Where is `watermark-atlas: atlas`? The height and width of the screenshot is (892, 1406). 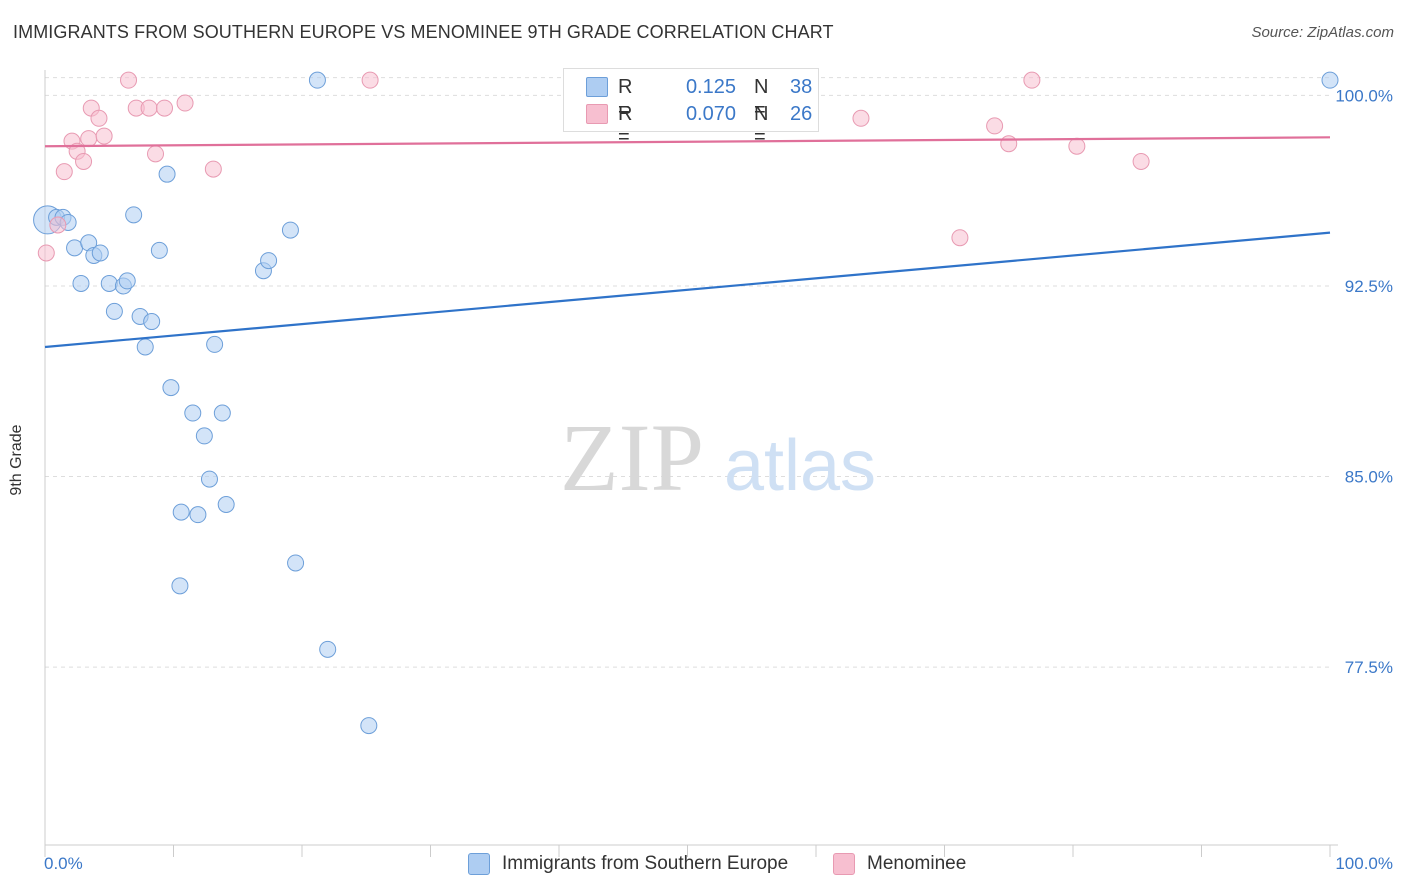
watermark-atlas: atlas is located at coordinates (800, 466).